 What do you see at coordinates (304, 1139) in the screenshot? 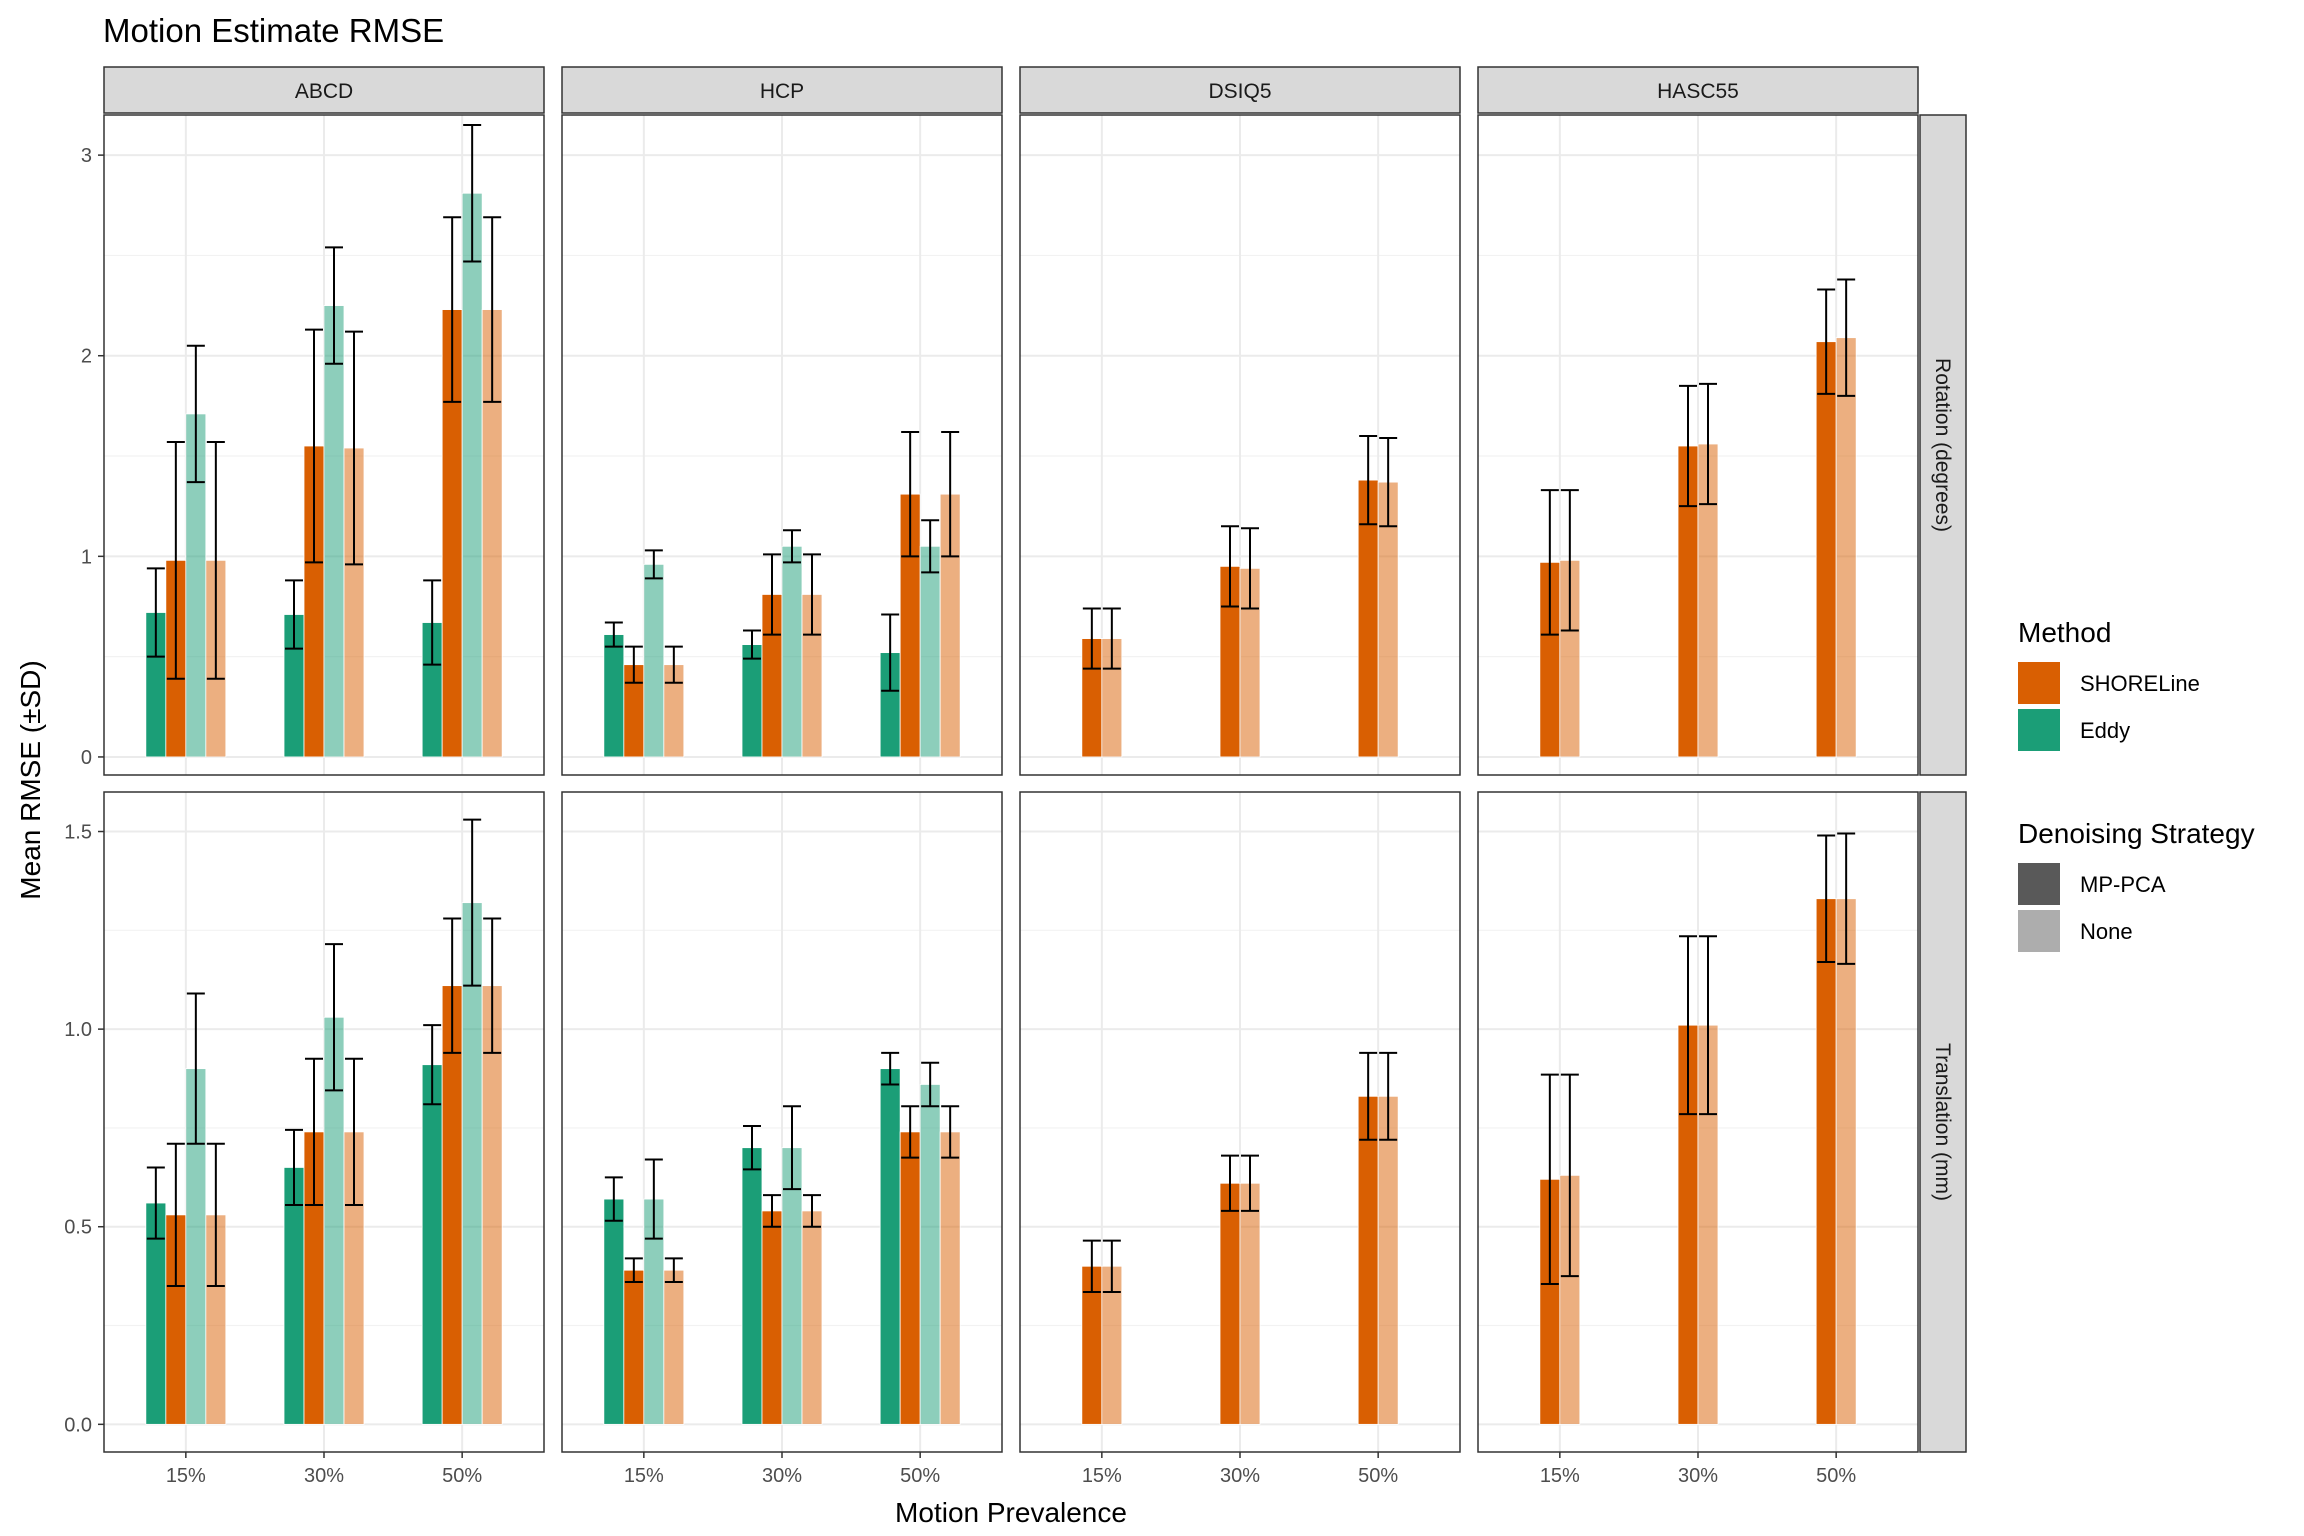
I see `facet-panel: 0.0 0.5 1.0 1.5 15% 30% 50%` at bounding box center [304, 1139].